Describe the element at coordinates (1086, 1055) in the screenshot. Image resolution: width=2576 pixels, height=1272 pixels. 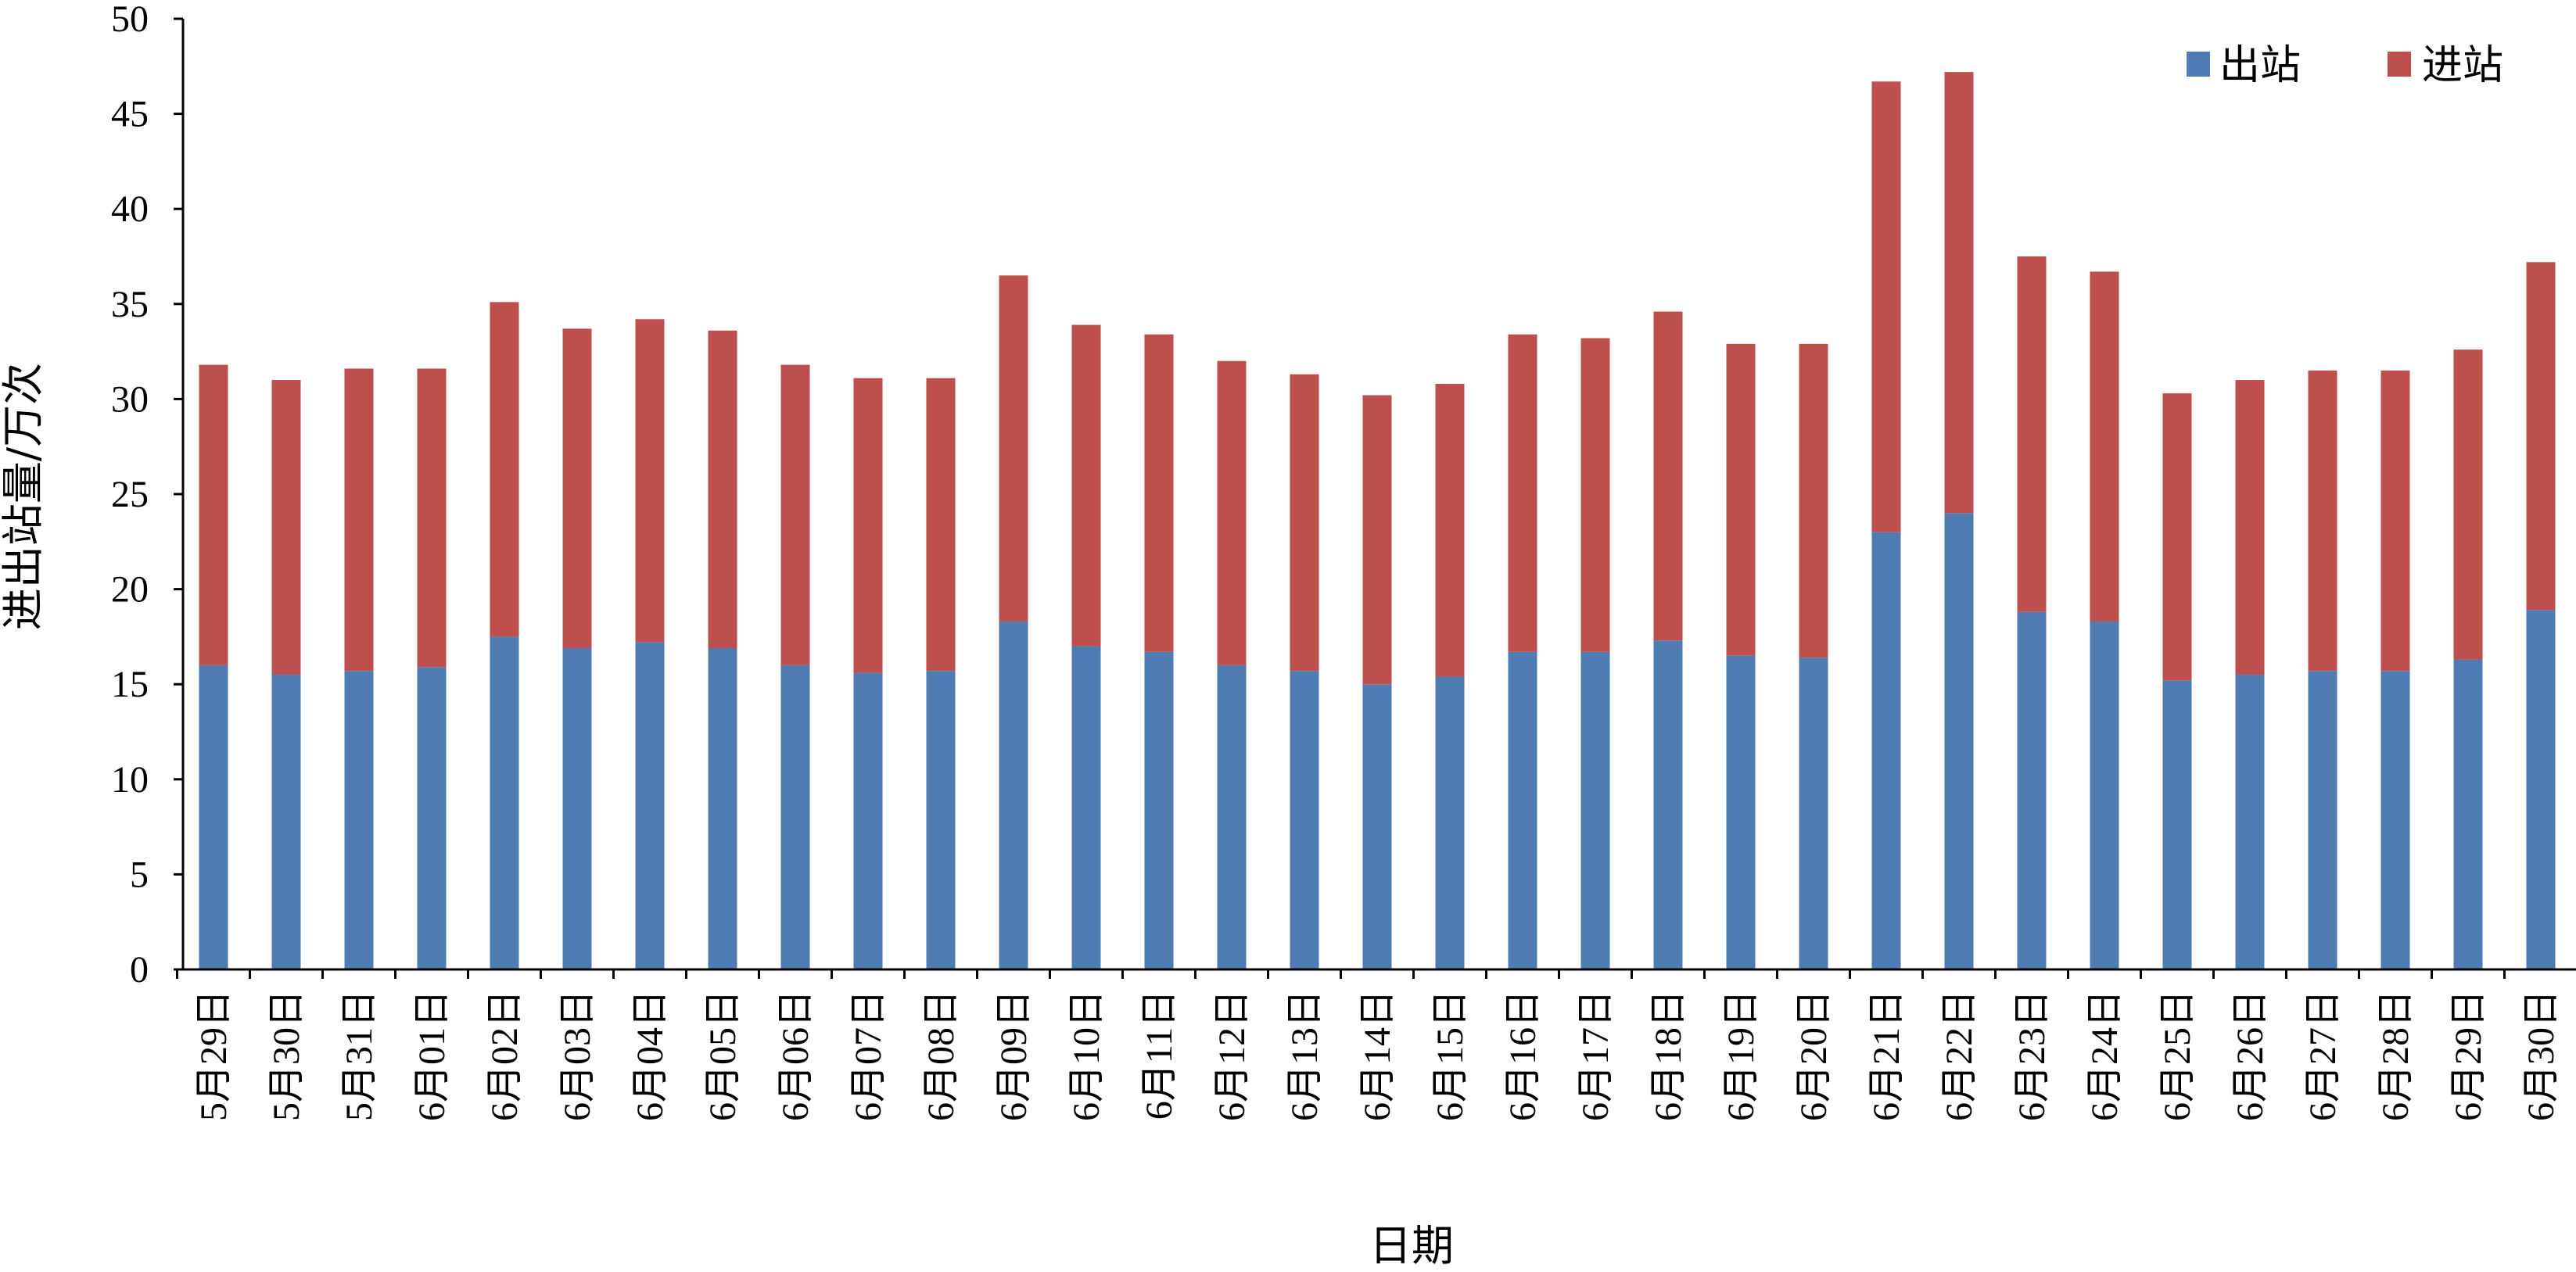
I see `x-tick-label: 6月10日` at that location.